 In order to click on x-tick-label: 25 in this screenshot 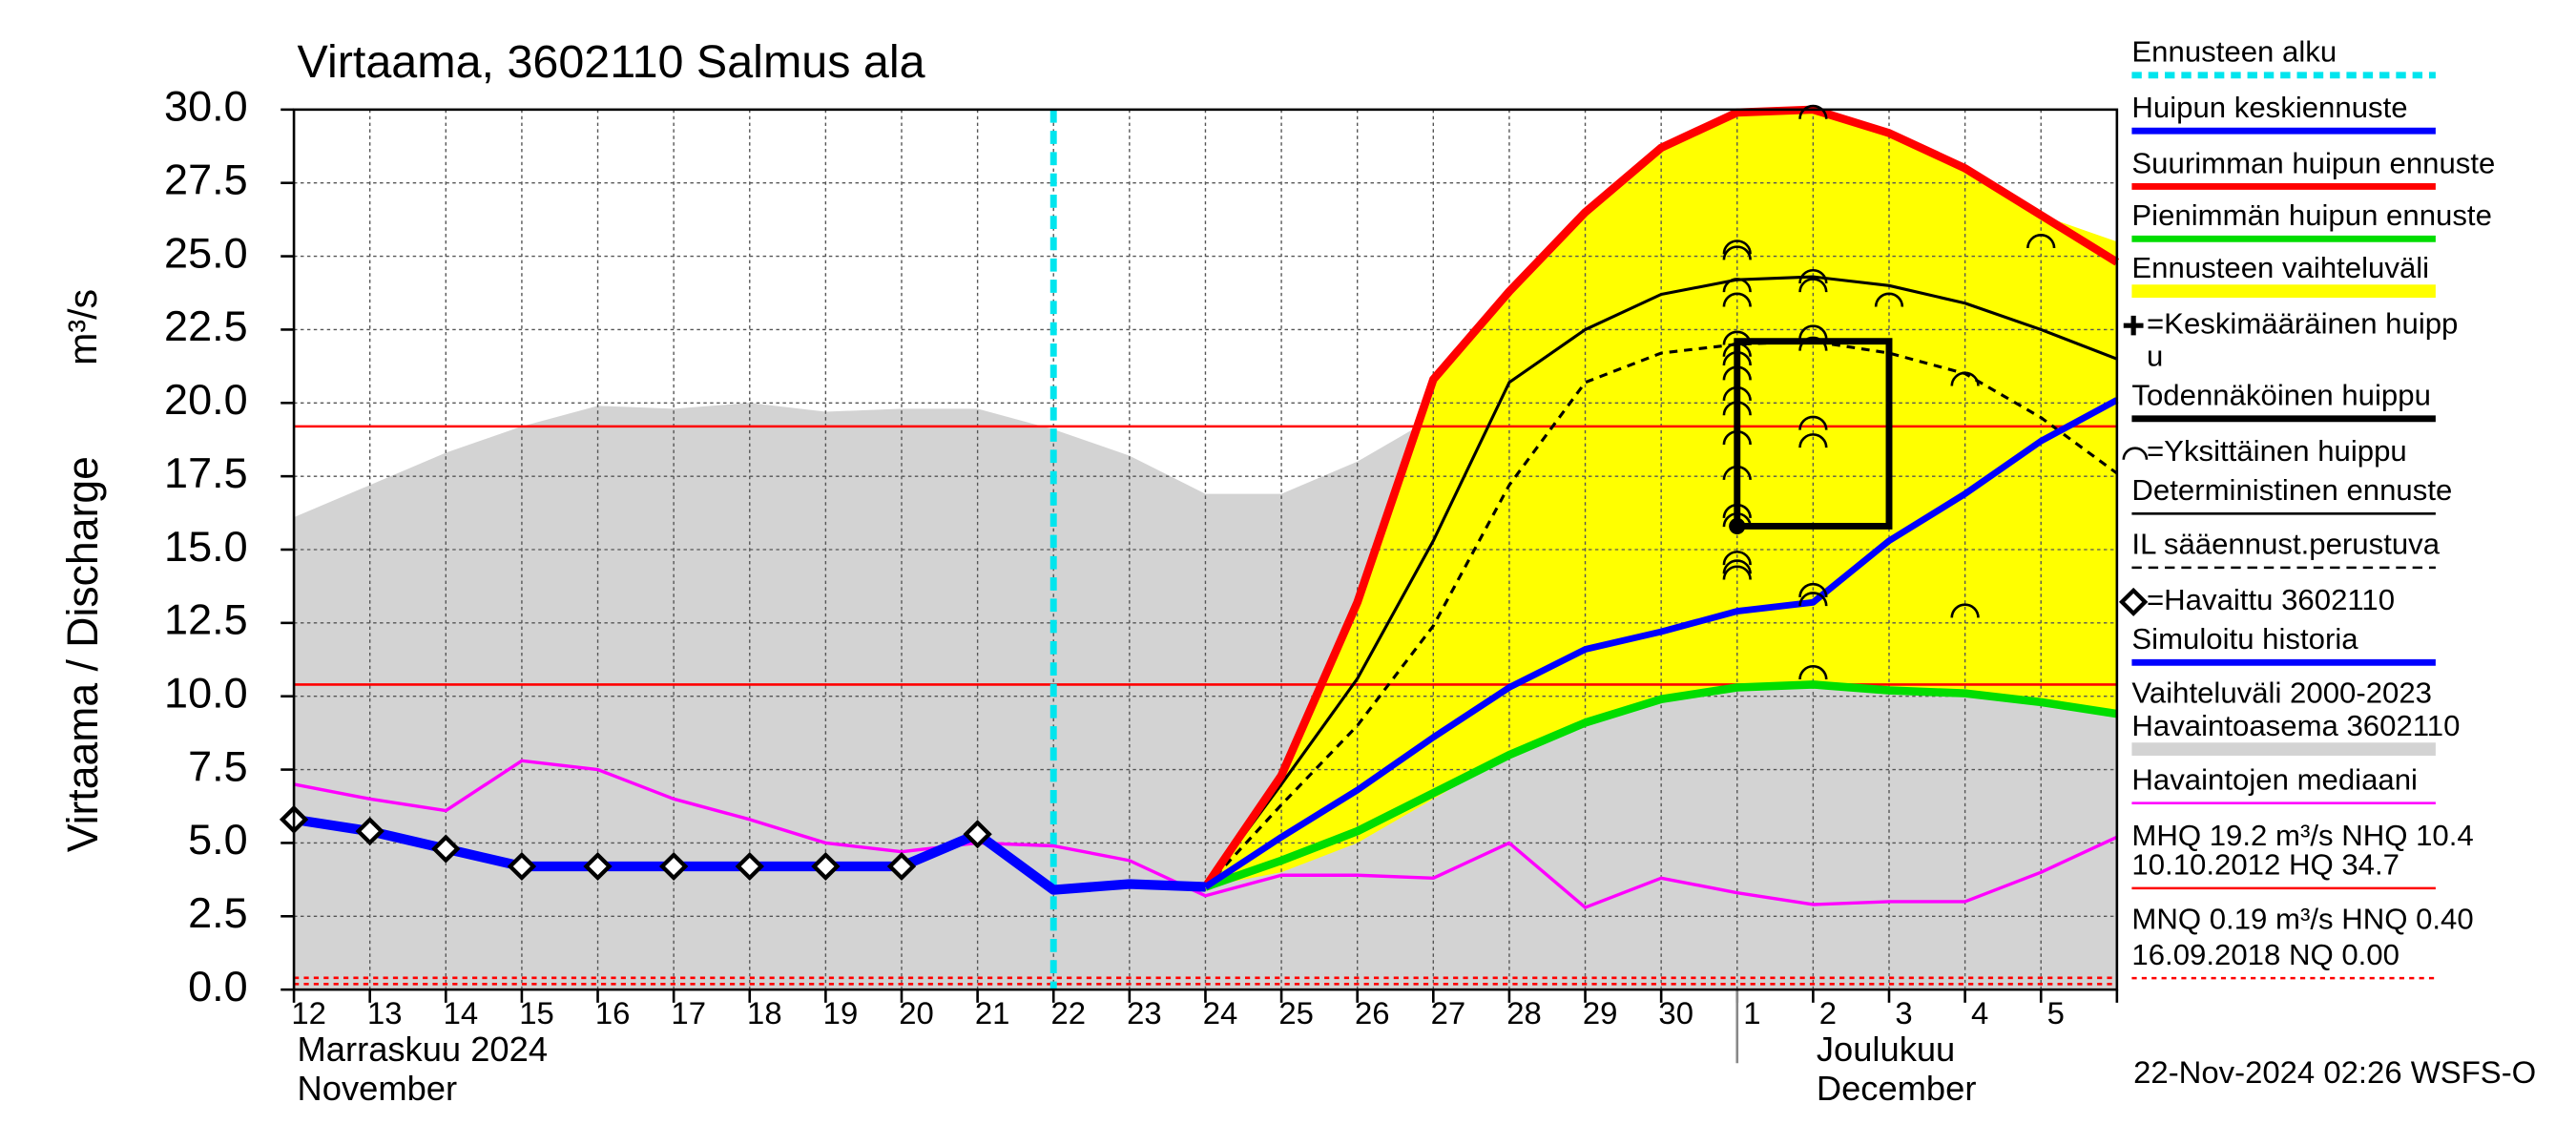, I will do `click(1296, 1013)`.